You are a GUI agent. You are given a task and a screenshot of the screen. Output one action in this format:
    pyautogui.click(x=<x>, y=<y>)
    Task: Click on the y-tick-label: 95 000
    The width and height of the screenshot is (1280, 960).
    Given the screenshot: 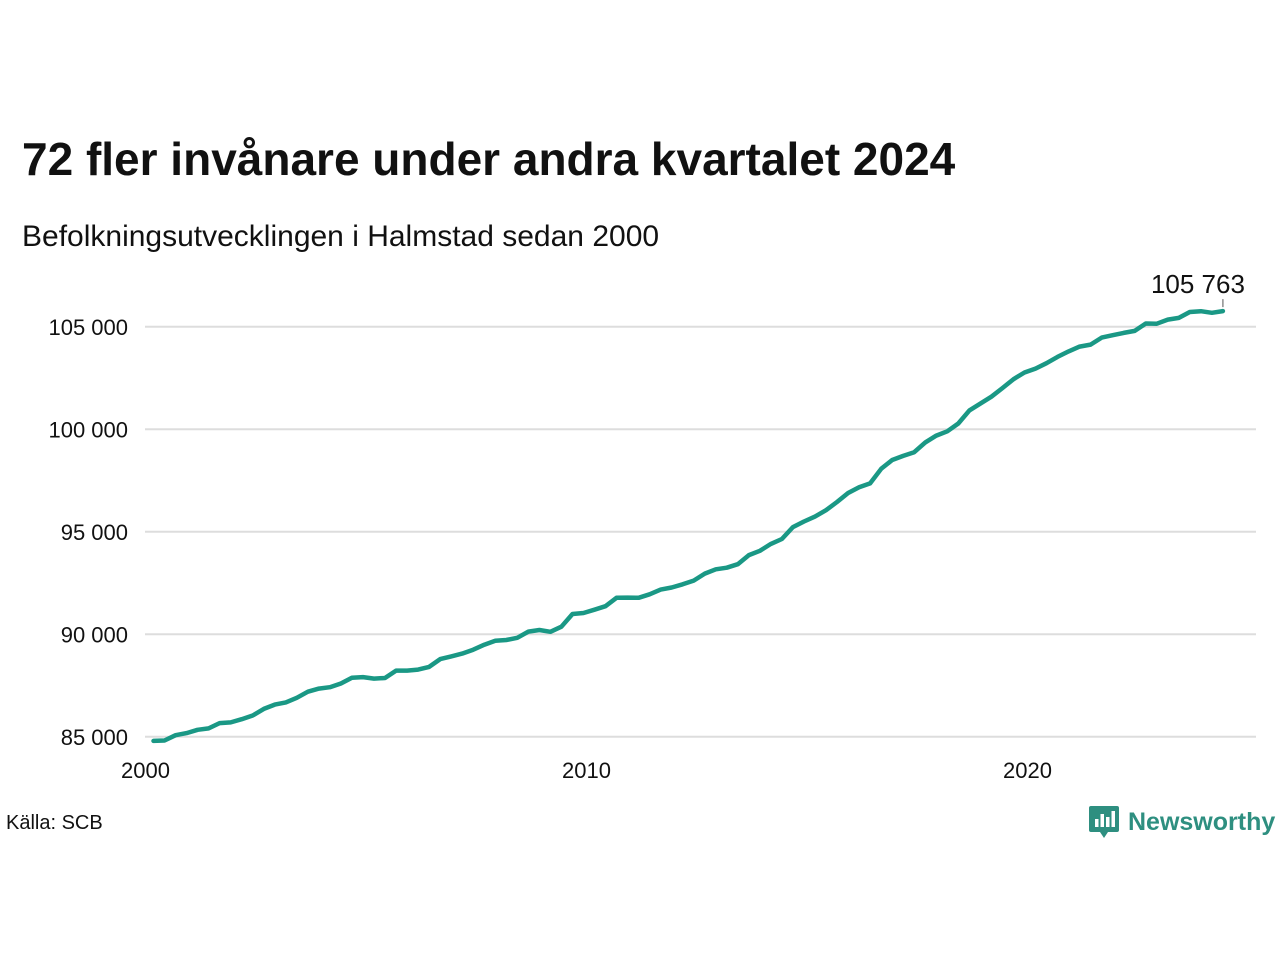 What is the action you would take?
    pyautogui.click(x=94, y=532)
    